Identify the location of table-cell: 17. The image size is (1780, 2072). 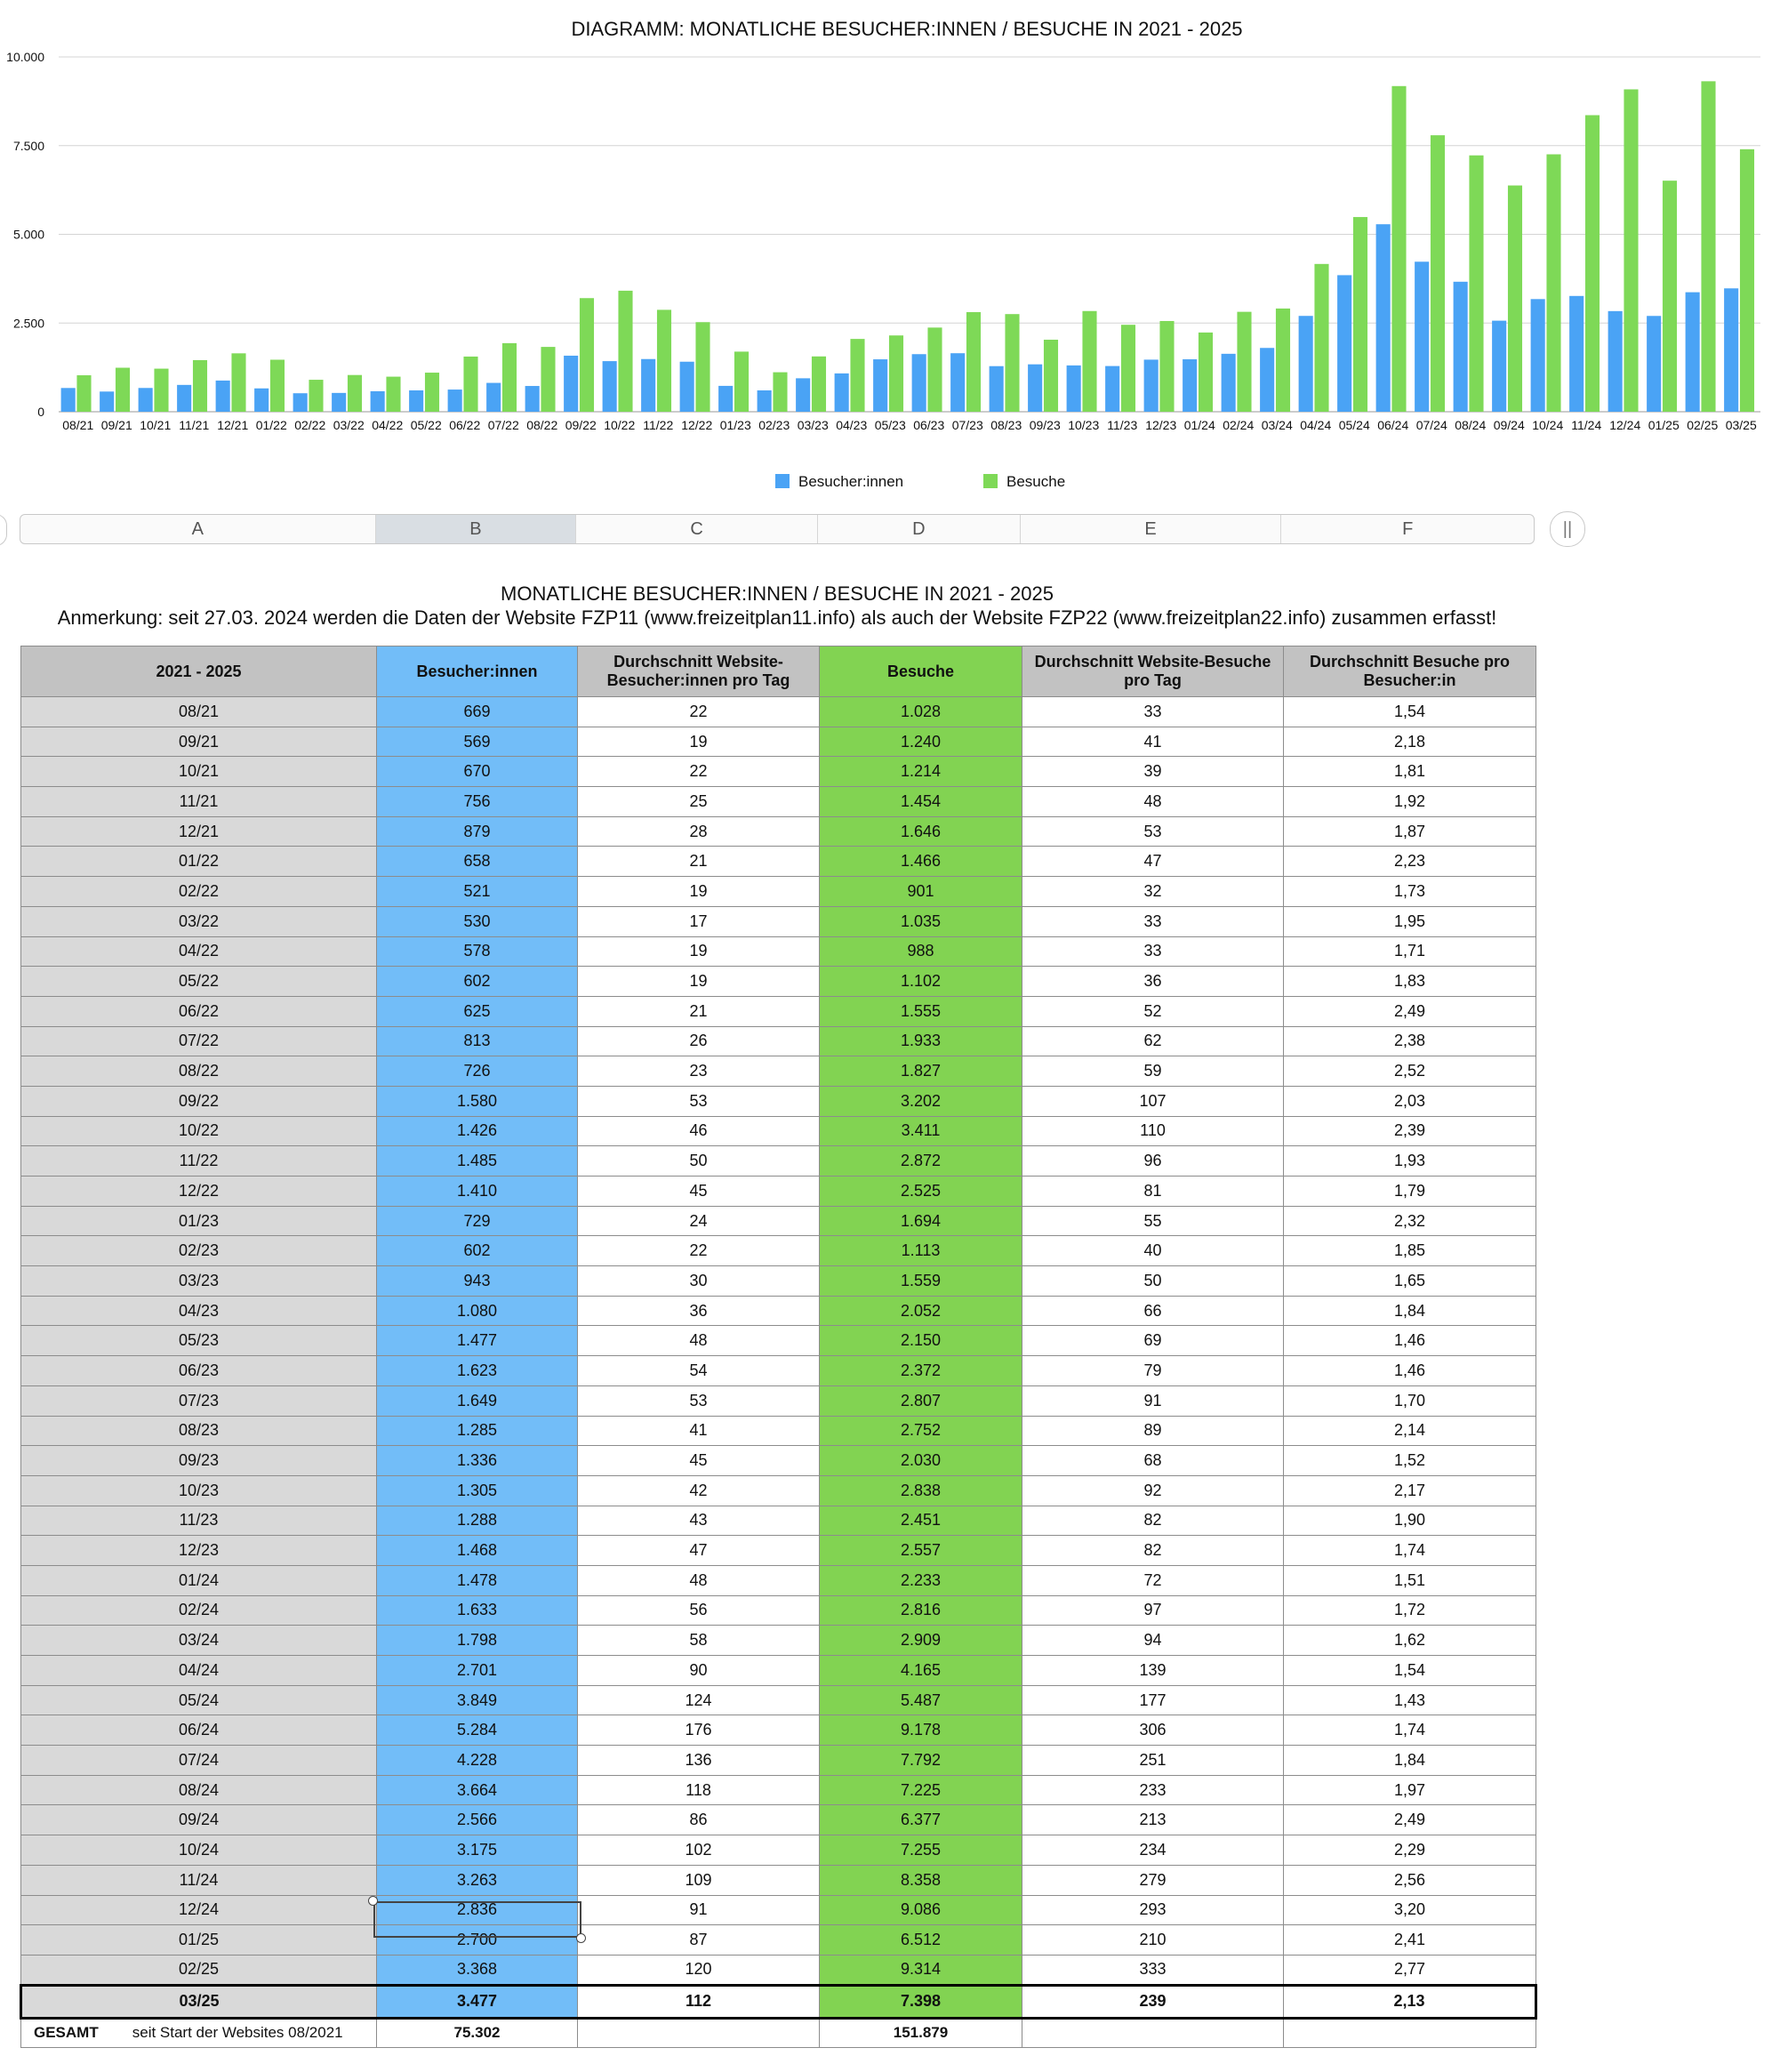
(698, 921).